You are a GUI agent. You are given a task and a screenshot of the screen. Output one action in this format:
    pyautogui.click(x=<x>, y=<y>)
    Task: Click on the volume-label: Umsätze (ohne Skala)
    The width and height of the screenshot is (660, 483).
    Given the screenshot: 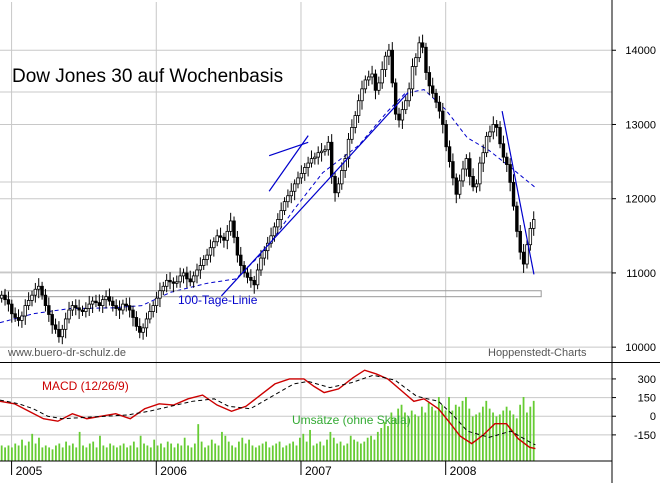 What is the action you would take?
    pyautogui.click(x=351, y=420)
    